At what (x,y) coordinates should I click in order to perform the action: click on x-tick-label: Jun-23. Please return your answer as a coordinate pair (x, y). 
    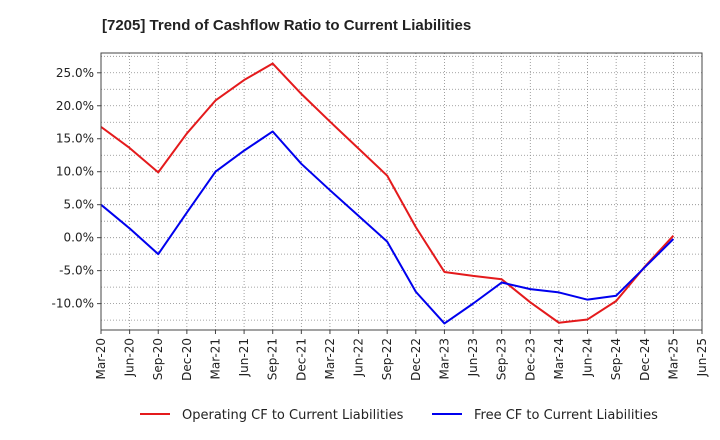
    Looking at the image, I should click on (473, 357).